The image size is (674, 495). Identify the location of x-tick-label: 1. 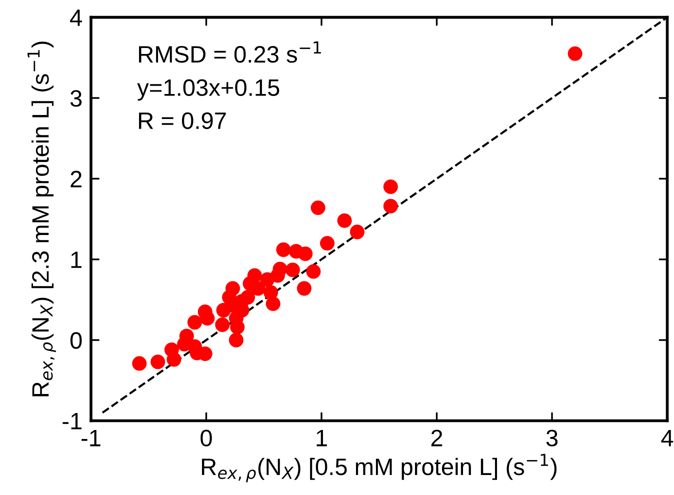
(321, 438).